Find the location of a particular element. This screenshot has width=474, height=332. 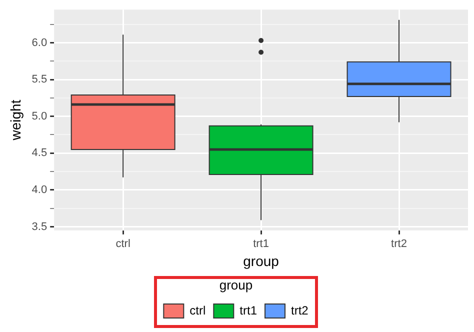

legend-label: trt2 is located at coordinates (300, 310).